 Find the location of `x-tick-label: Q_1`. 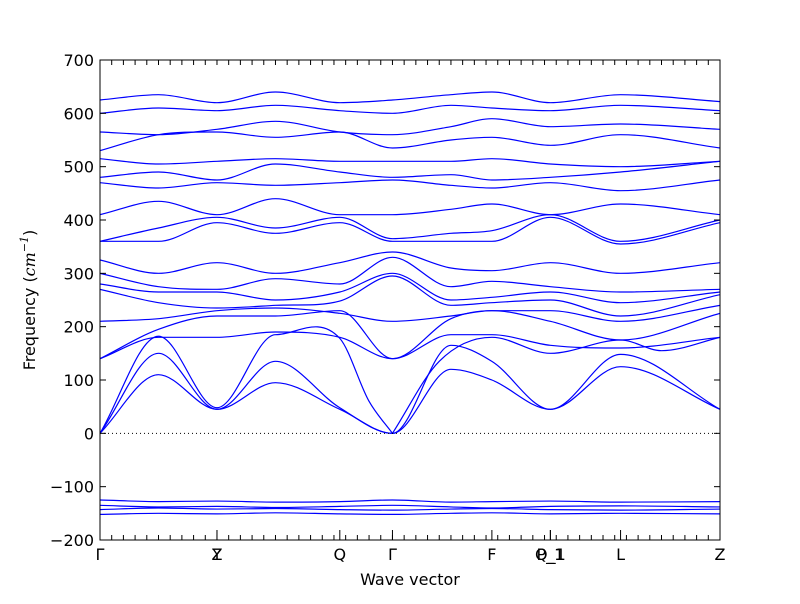

x-tick-label: Q_1 is located at coordinates (550, 555).